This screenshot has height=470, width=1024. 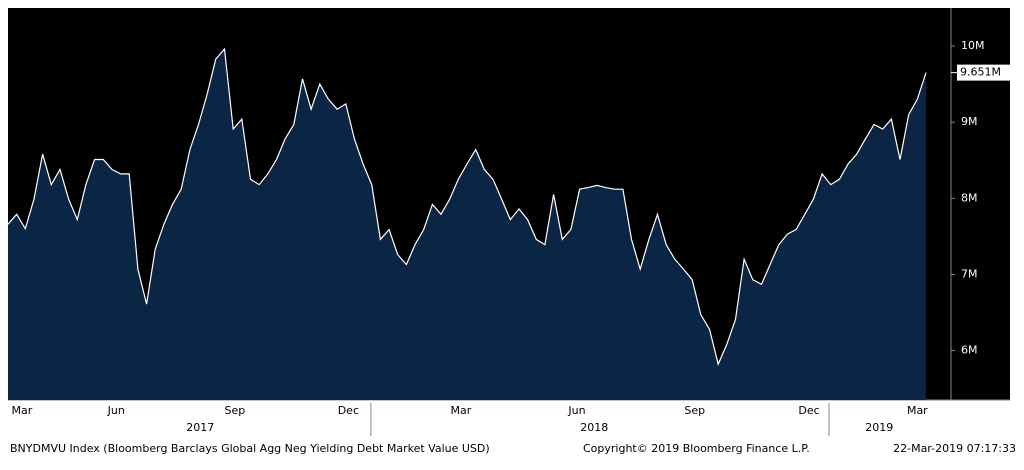 What do you see at coordinates (594, 427) in the screenshot?
I see `year-label: 2018` at bounding box center [594, 427].